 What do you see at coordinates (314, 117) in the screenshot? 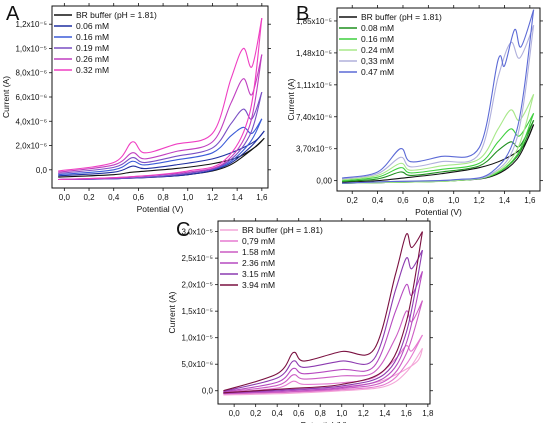
I see `y-tick-label: 7,40x10⁻⁶` at bounding box center [314, 117].